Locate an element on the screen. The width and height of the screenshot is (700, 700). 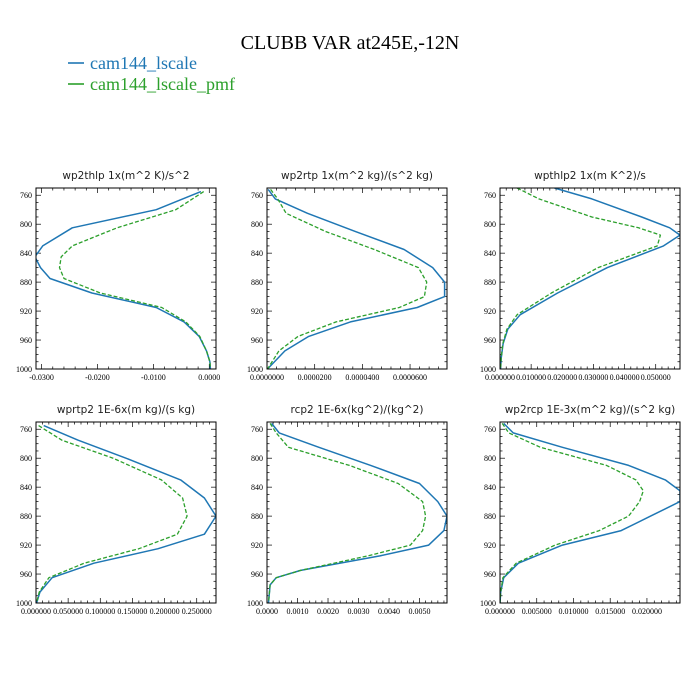
x-tick-label: 0.0030 is located at coordinates (359, 611).